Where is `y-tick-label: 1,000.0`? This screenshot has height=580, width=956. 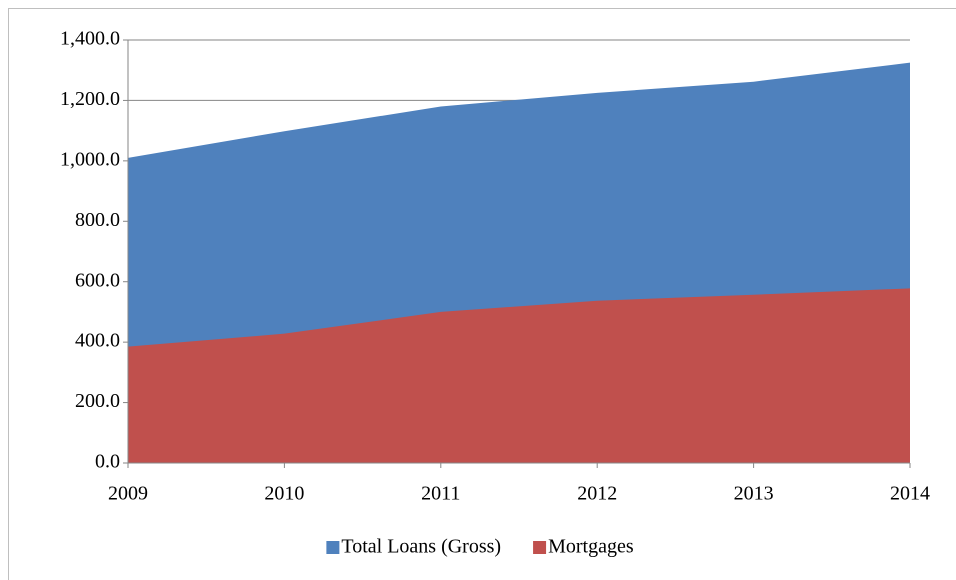 y-tick-label: 1,000.0 is located at coordinates (90, 159).